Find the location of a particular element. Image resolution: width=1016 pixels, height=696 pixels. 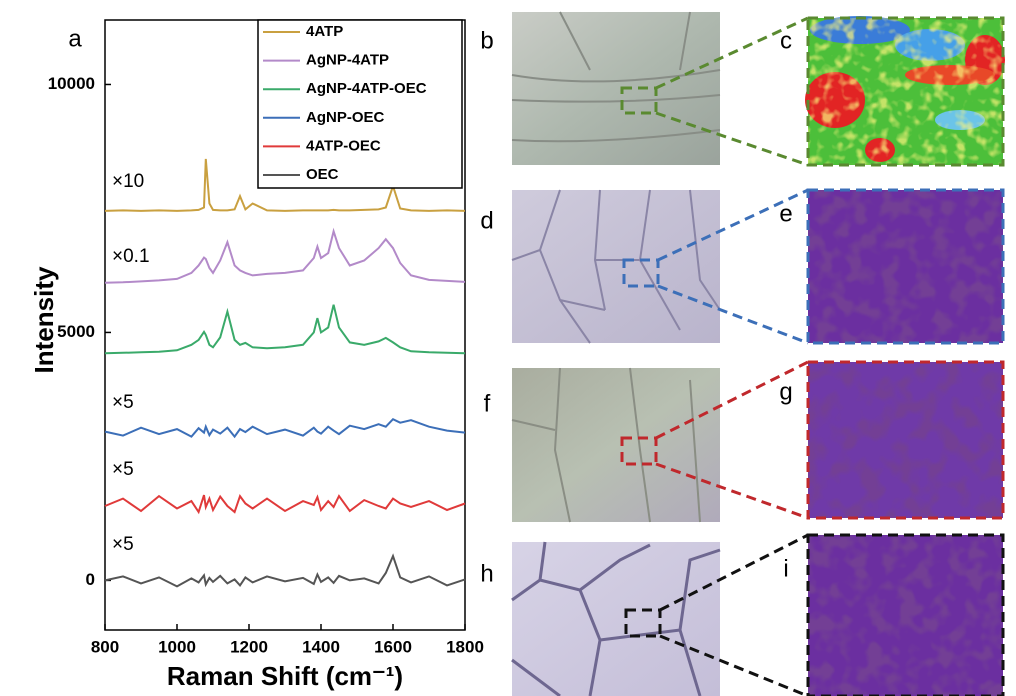

image-f is located at coordinates (616, 445).